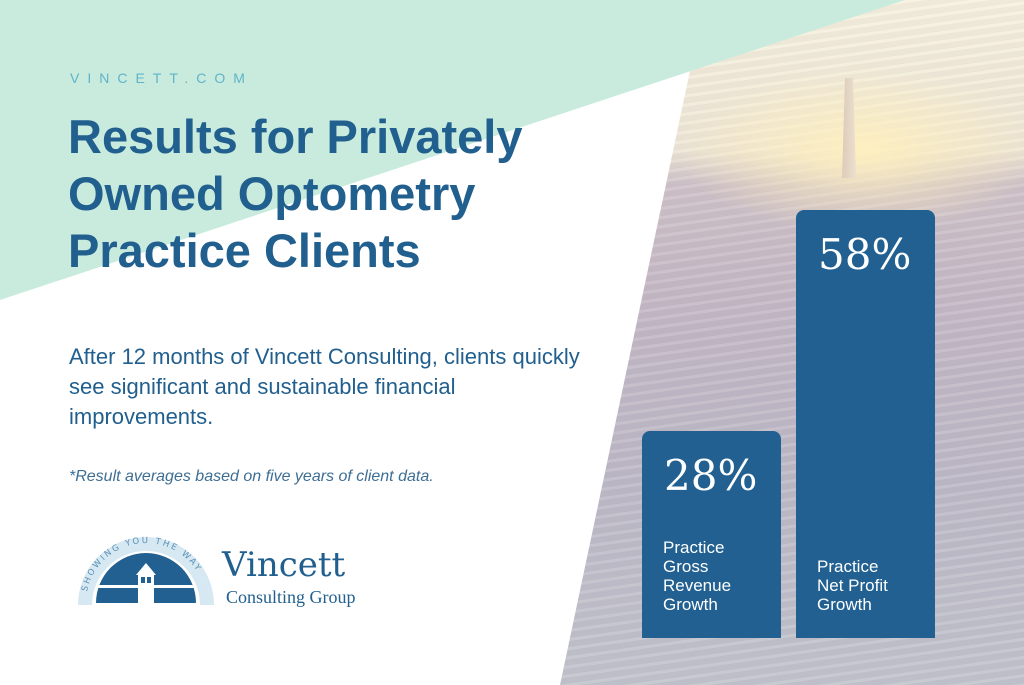 This screenshot has height=685, width=1024. I want to click on bar-category-label: Practice Gross Revenue Growth, so click(697, 575).